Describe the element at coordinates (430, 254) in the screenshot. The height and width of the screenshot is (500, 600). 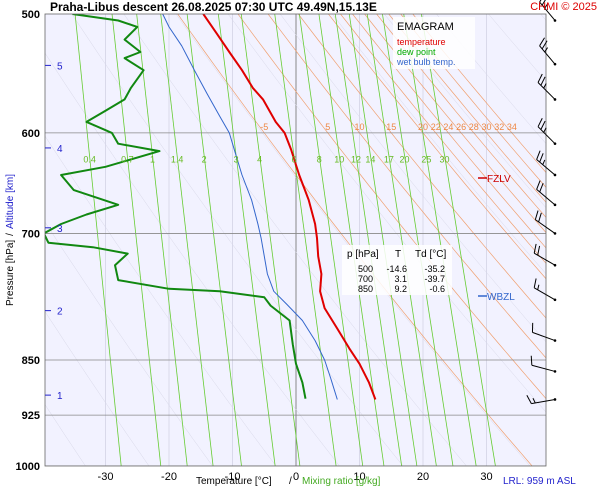
I see `table-header-td: Td [°C]` at that location.